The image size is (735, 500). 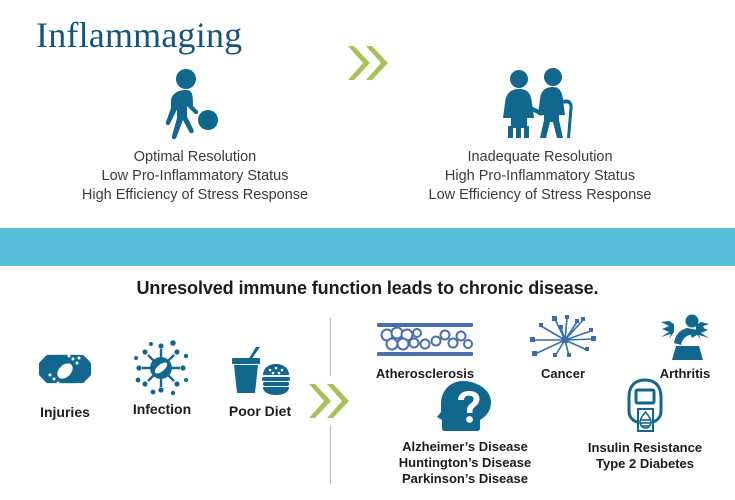 I want to click on vertical-divider-top, so click(x=330, y=347).